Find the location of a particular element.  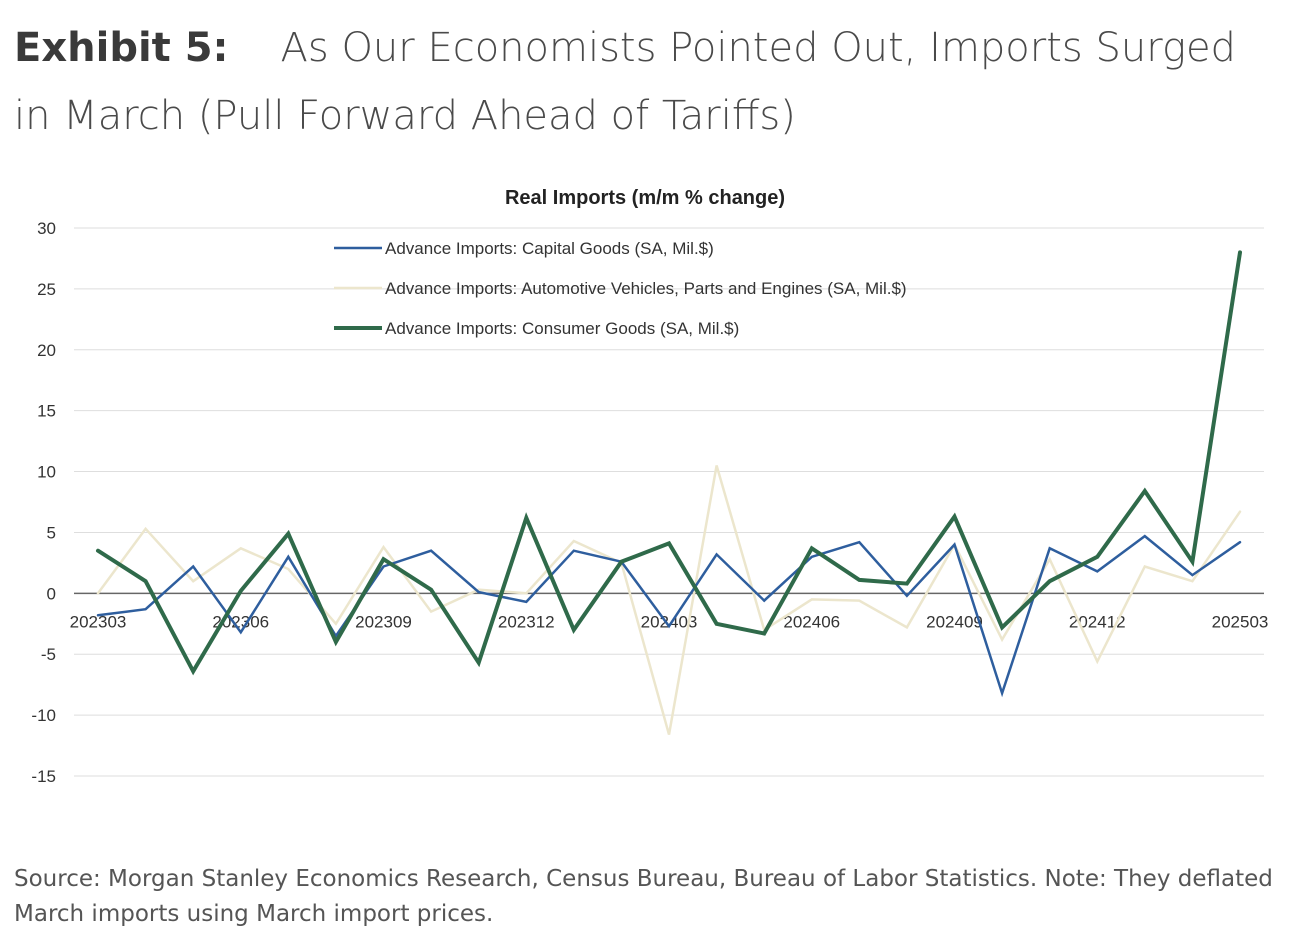

y-tick-label: -10 is located at coordinates (43, 715).